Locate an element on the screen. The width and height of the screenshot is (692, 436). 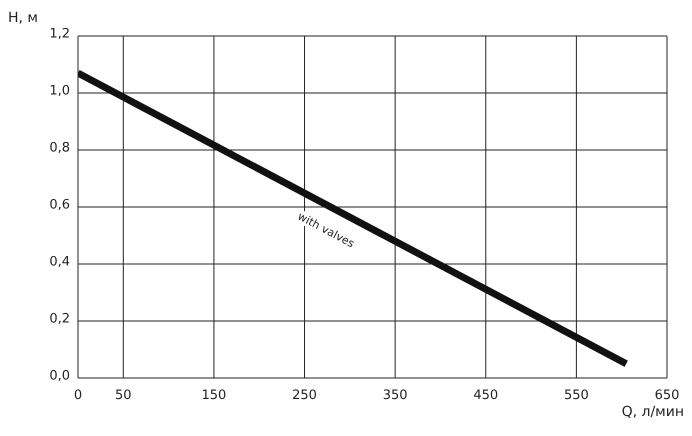
y-tick-label: 0,0 is located at coordinates (59, 376).